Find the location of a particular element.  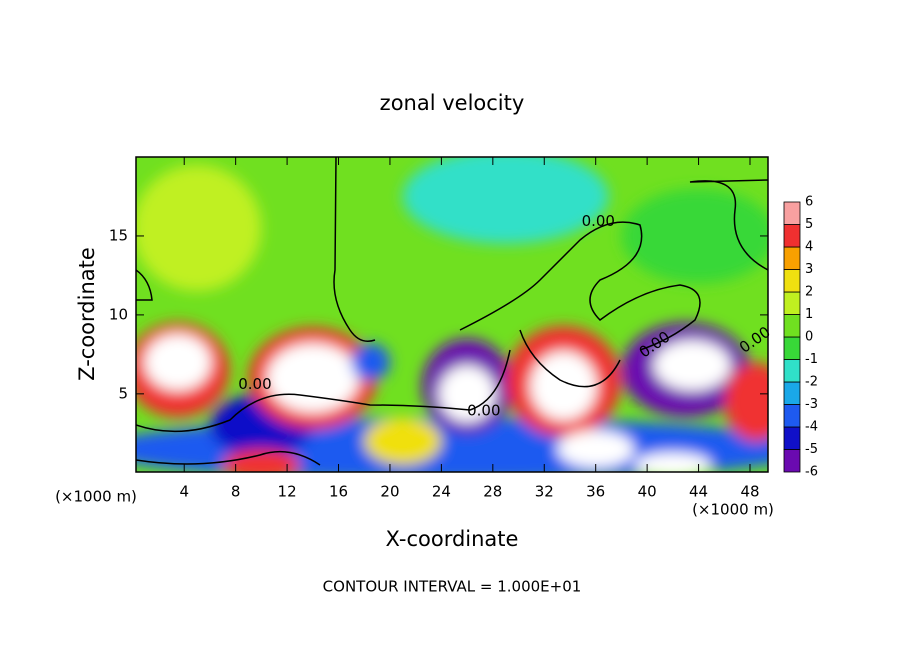

x-tick-label: 28 is located at coordinates (492, 492).